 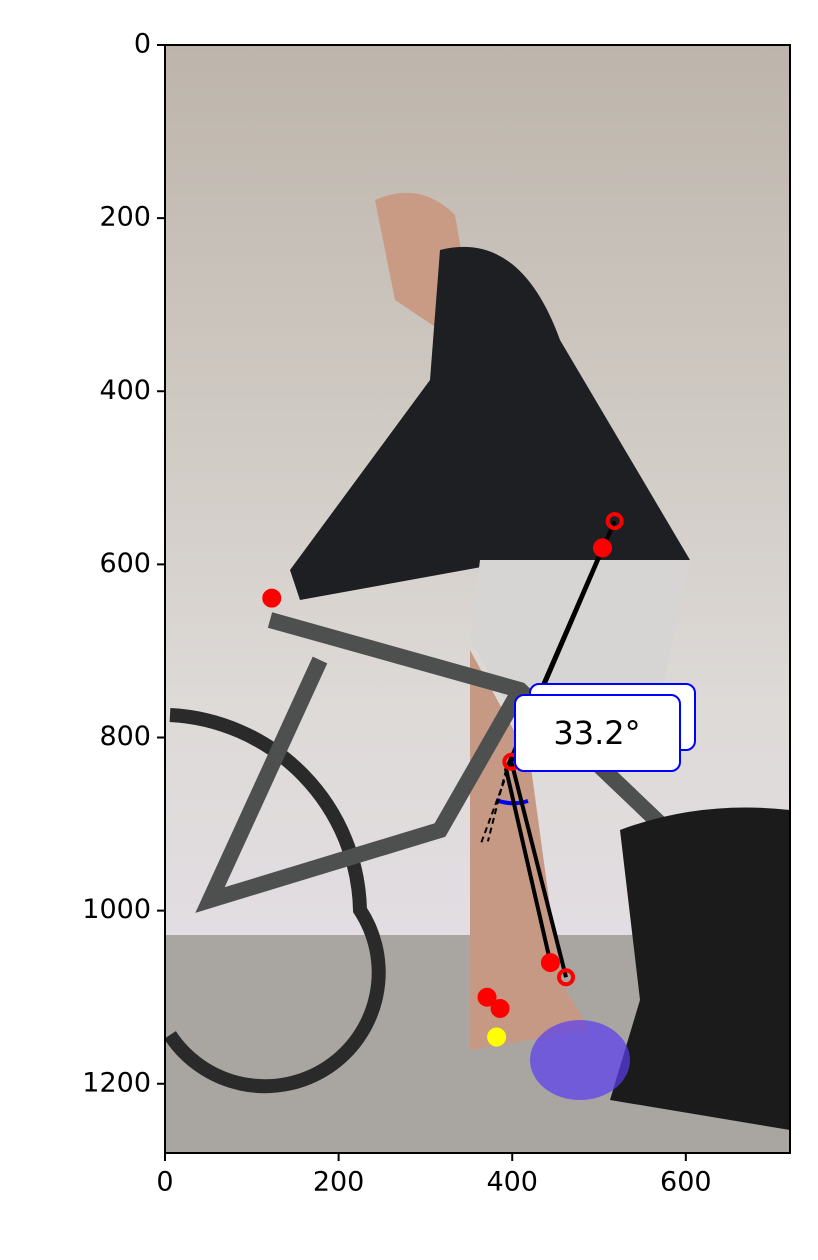 What do you see at coordinates (339, 1182) in the screenshot?
I see `x-tick-label: 200` at bounding box center [339, 1182].